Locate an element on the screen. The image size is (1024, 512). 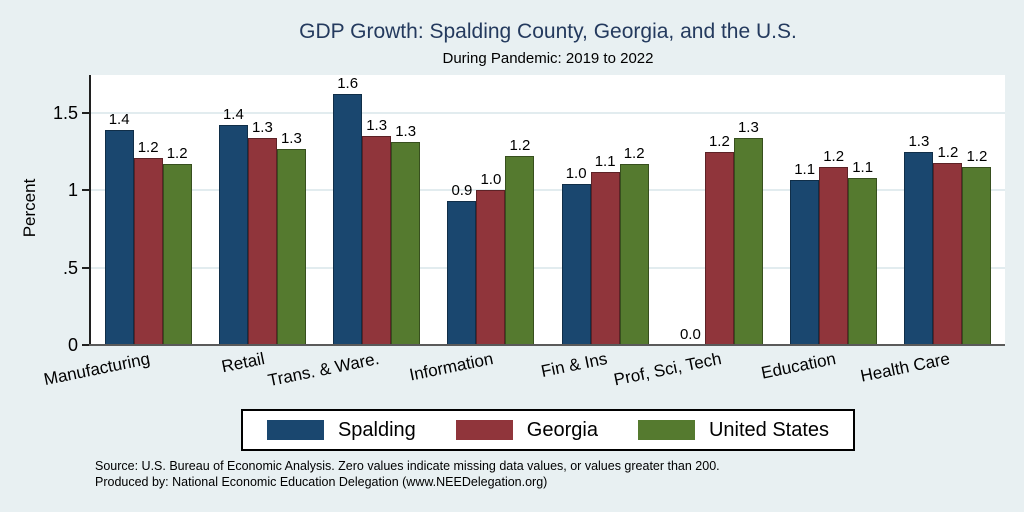
x-category-label: Information is located at coordinates (451, 367).